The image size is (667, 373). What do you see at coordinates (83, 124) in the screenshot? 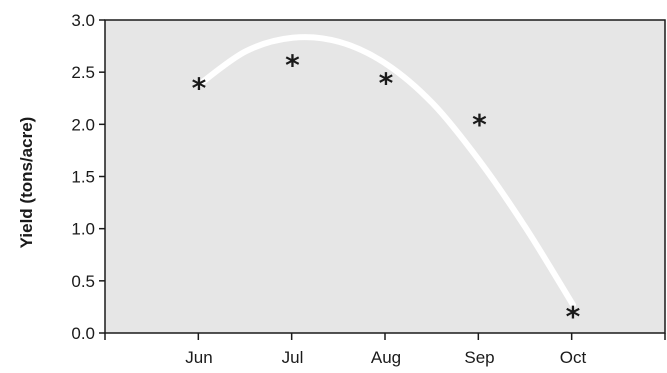
I see `y-tick-label: 2.0` at bounding box center [83, 124].